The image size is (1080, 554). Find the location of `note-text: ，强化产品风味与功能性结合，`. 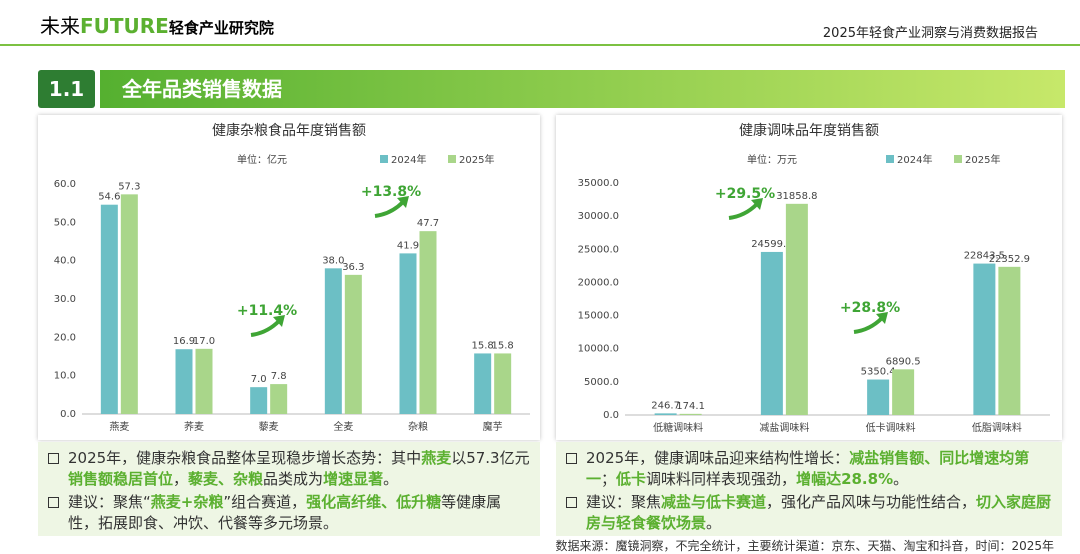

note-text: ，强化产品风味与功能性结合， is located at coordinates (871, 502).